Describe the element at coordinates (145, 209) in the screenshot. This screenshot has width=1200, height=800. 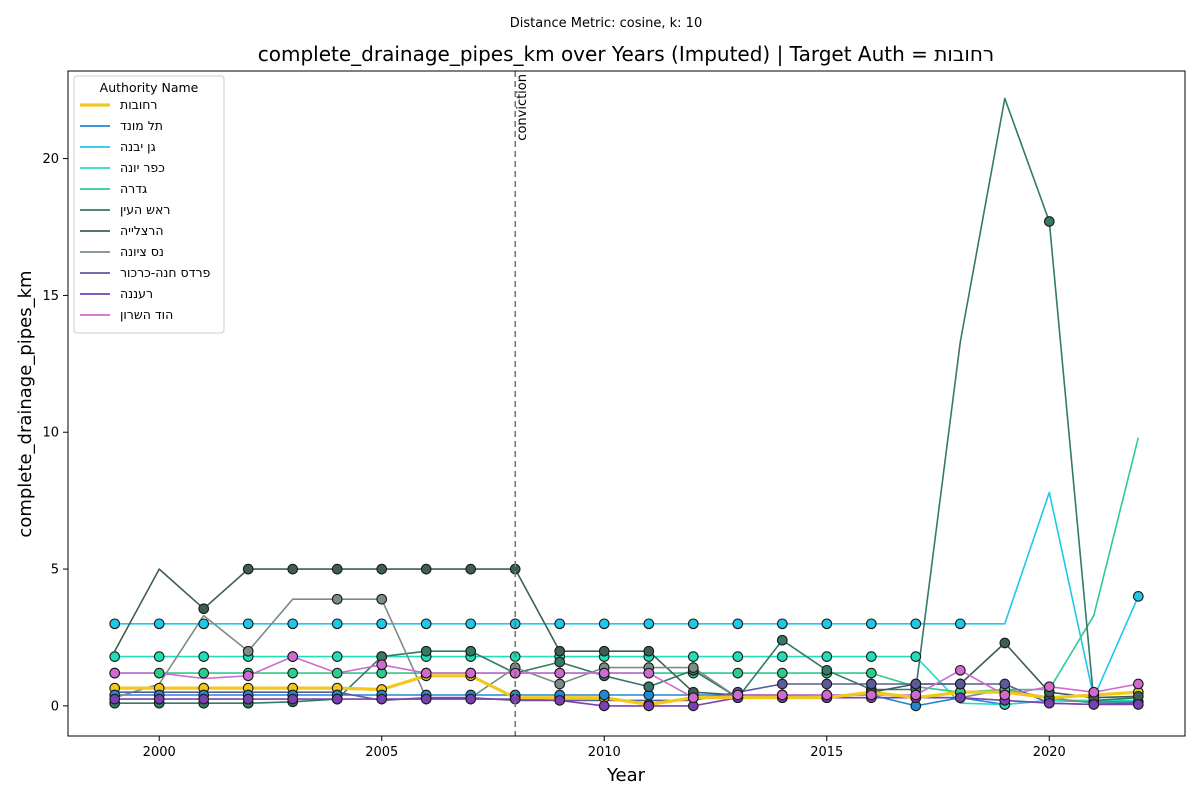
I see `legend-label: ראש העין` at that location.